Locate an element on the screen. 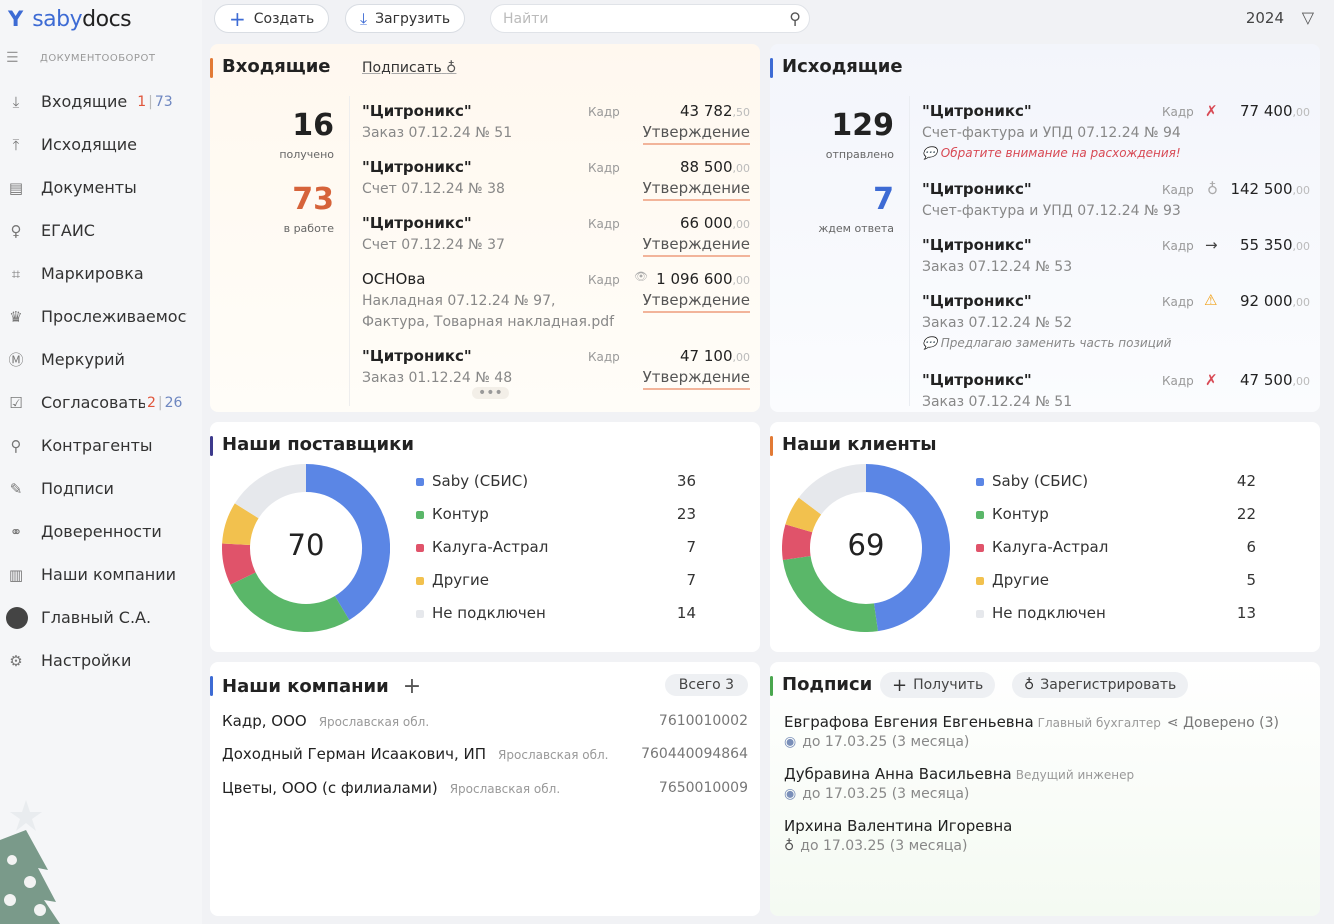  legend-item: Другие 7 is located at coordinates (556, 581).